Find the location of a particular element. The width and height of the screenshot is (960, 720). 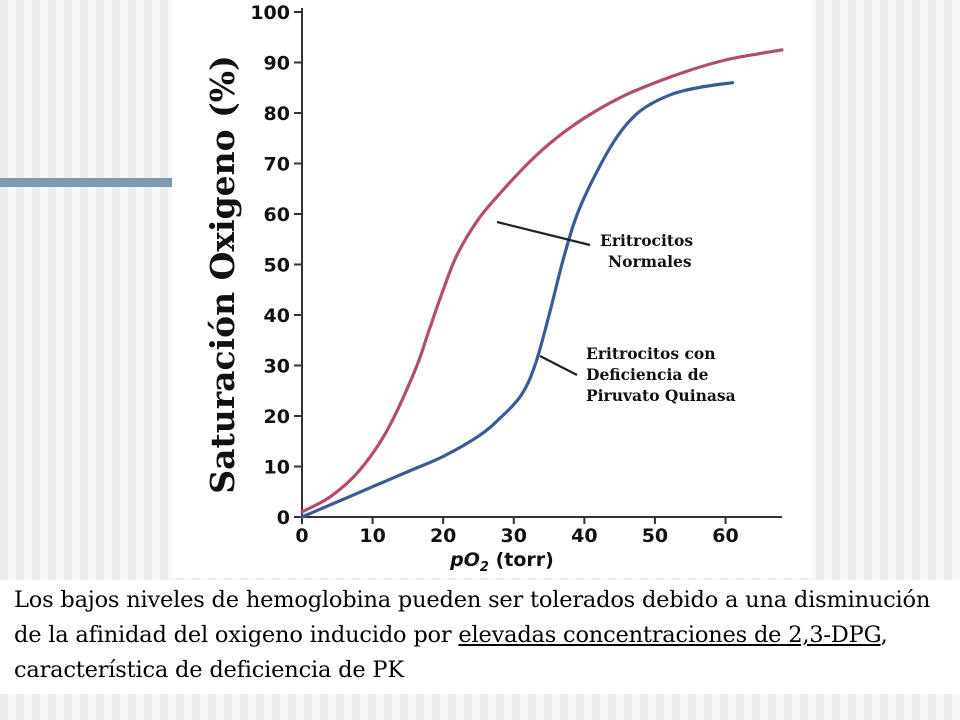

y-tick-label: 10 is located at coordinates (277, 468).